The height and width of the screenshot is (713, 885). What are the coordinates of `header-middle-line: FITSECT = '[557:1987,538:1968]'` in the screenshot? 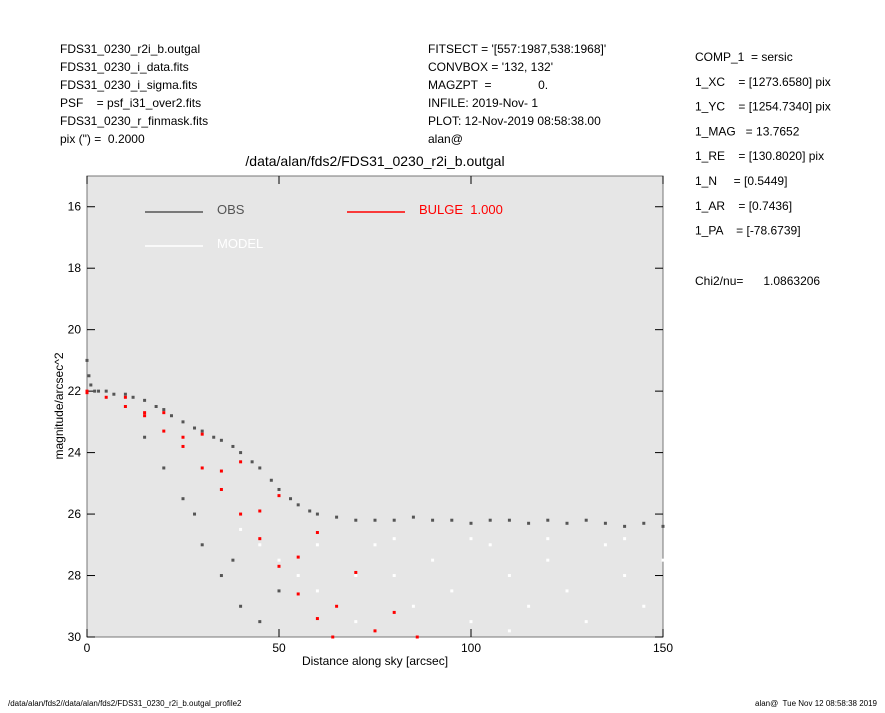 It's located at (517, 49).